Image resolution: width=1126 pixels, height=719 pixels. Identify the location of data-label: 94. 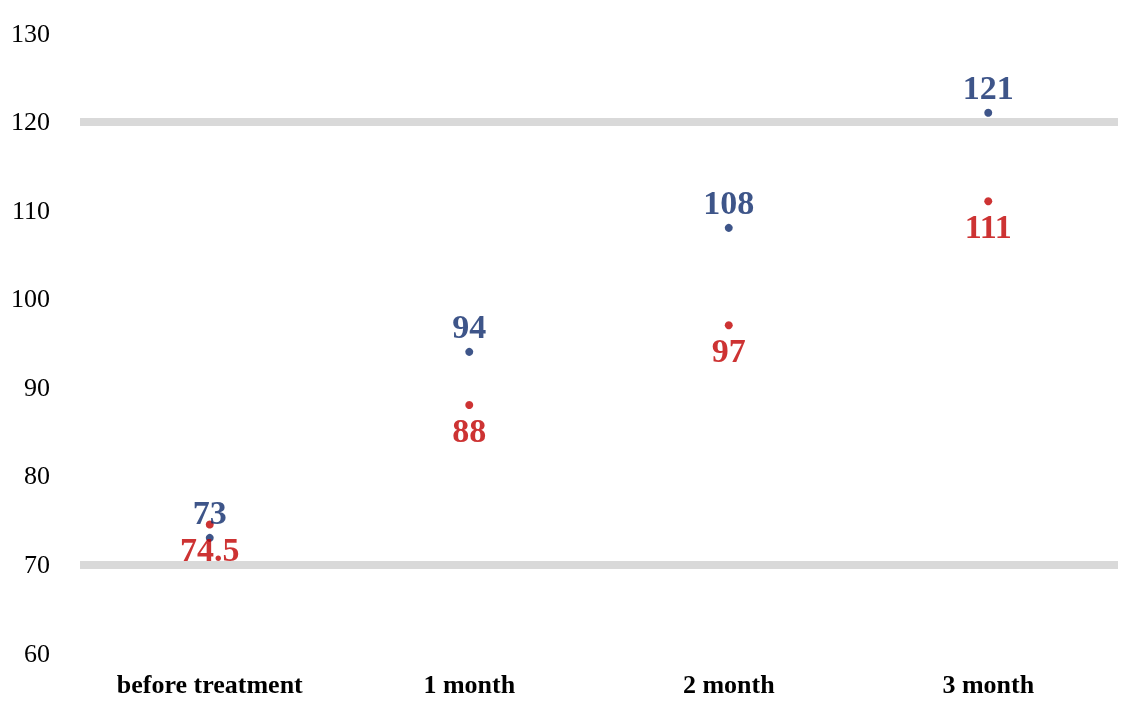
(469, 327).